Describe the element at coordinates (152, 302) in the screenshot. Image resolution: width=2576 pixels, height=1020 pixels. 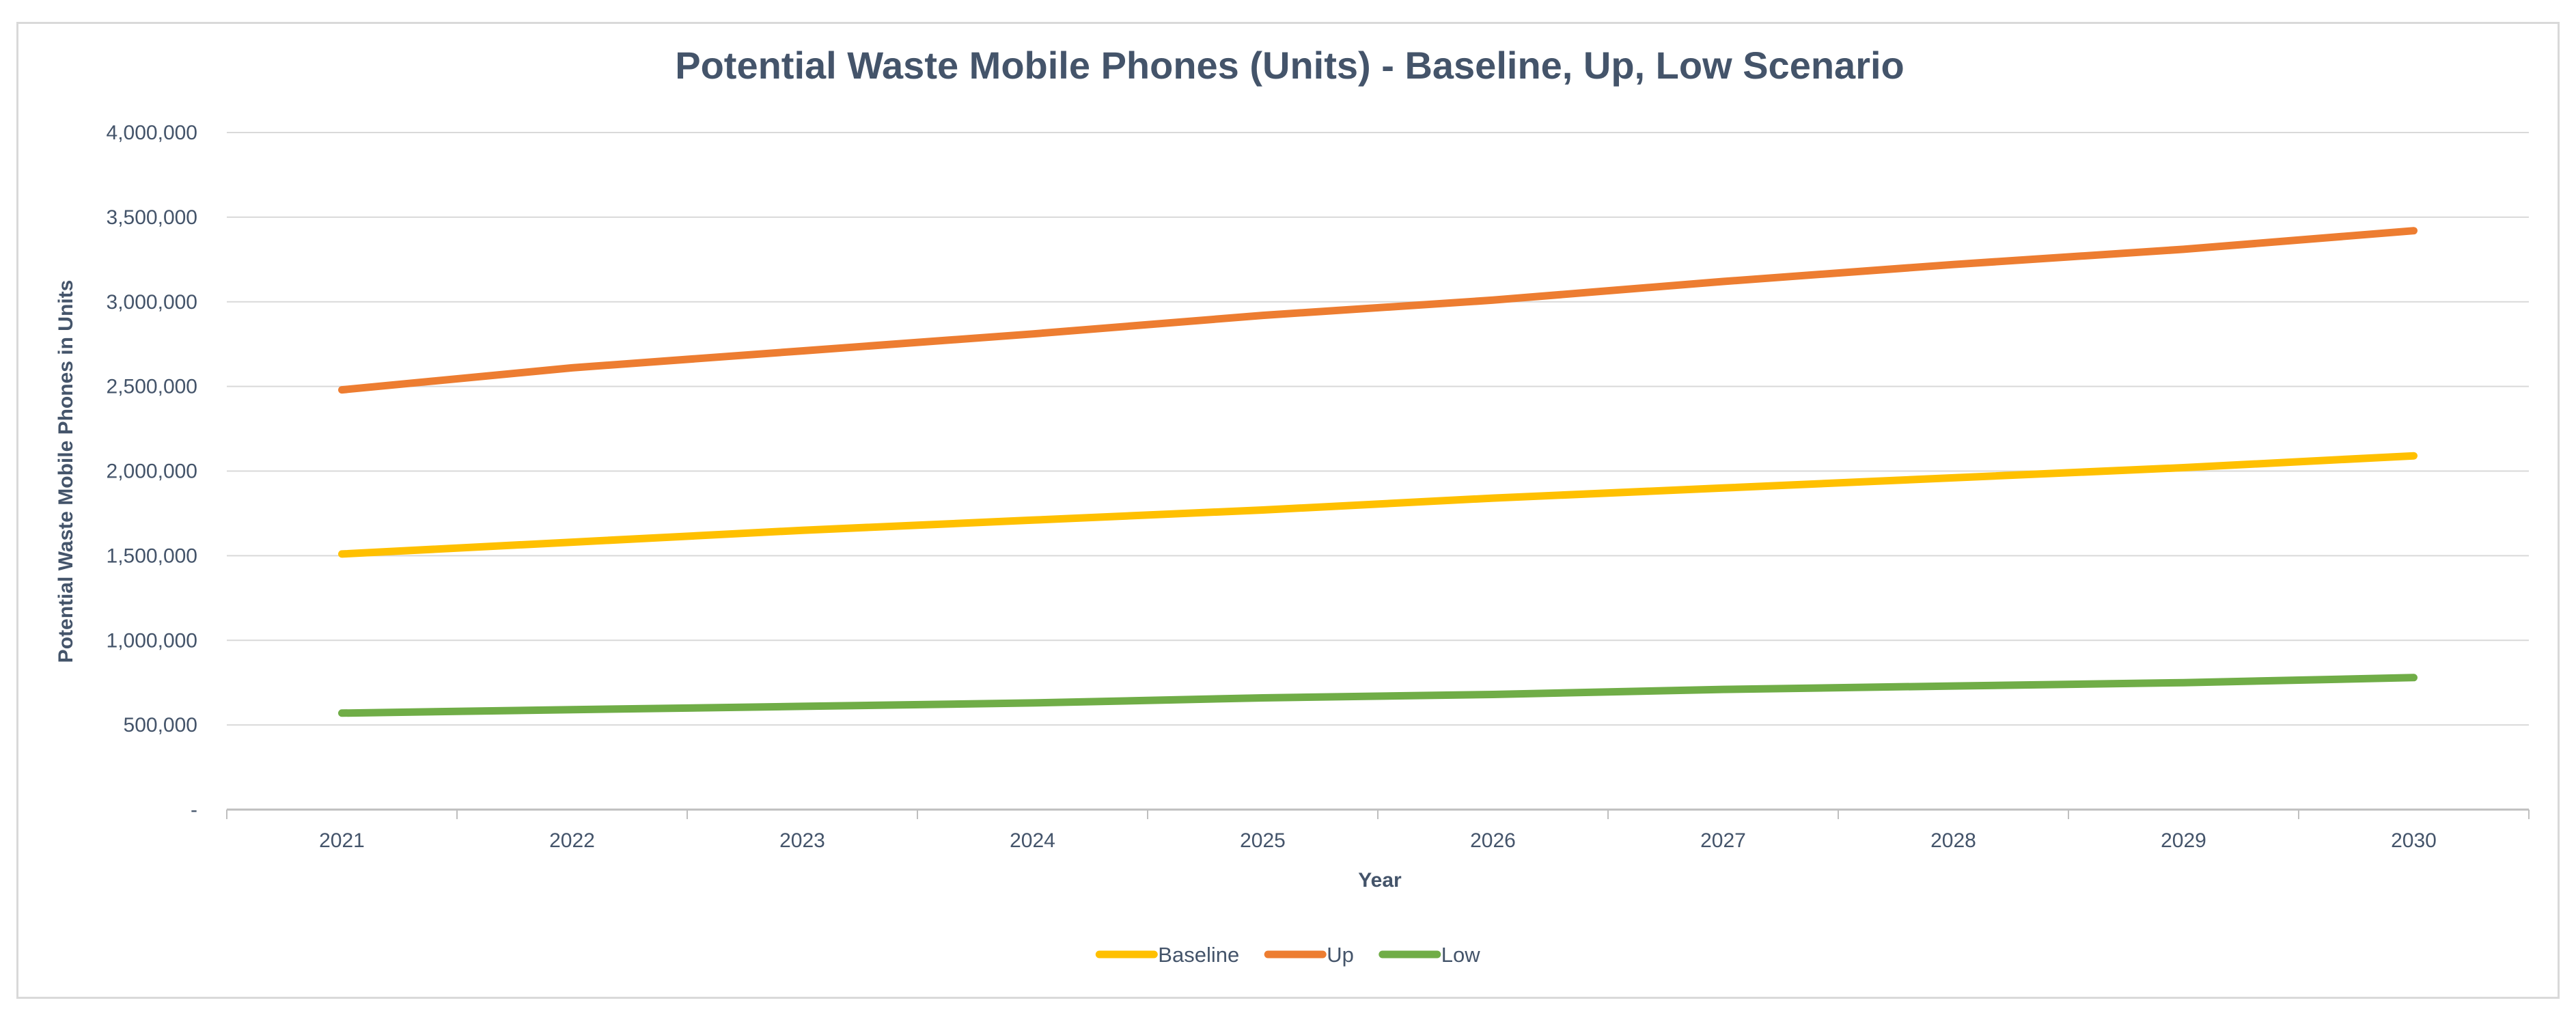
I see `y-tick-label: 3,000,000` at that location.